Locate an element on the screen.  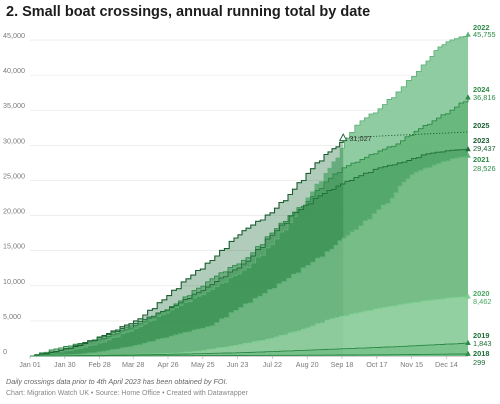
x-tick-label-dec-14: Dec 14 is located at coordinates (446, 364).